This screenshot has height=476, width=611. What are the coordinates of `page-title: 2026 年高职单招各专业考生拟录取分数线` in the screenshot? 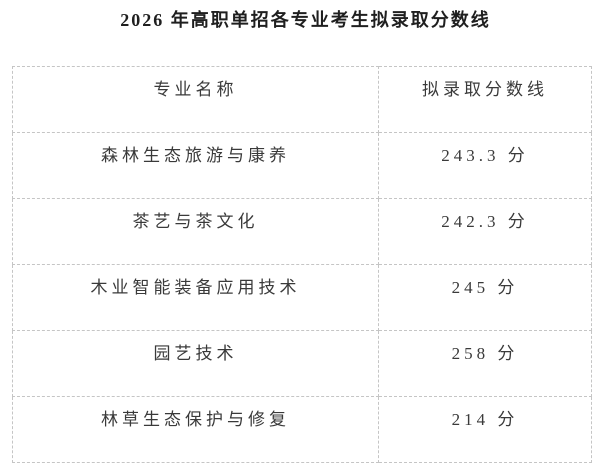 It's located at (305, 20).